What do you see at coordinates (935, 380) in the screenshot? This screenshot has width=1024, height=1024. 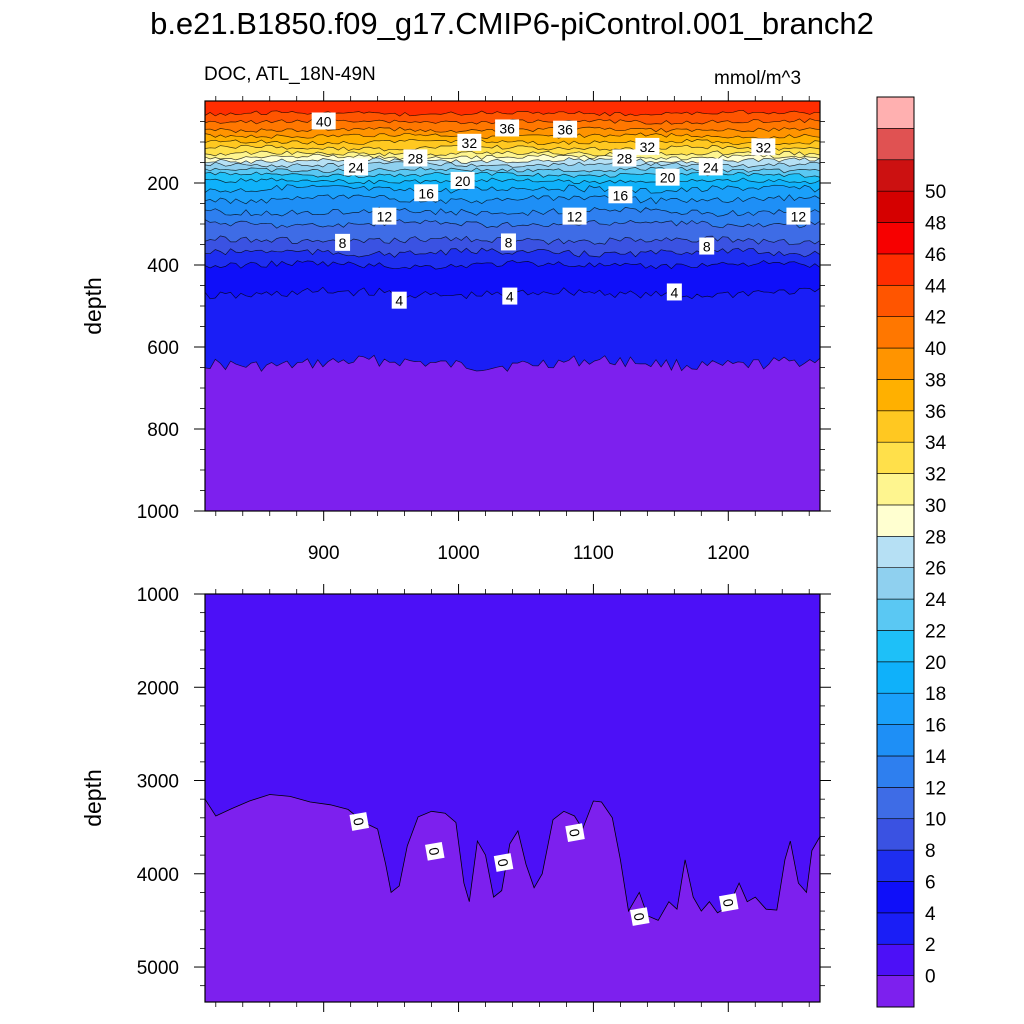 I see `colorbar-label: 38` at bounding box center [935, 380].